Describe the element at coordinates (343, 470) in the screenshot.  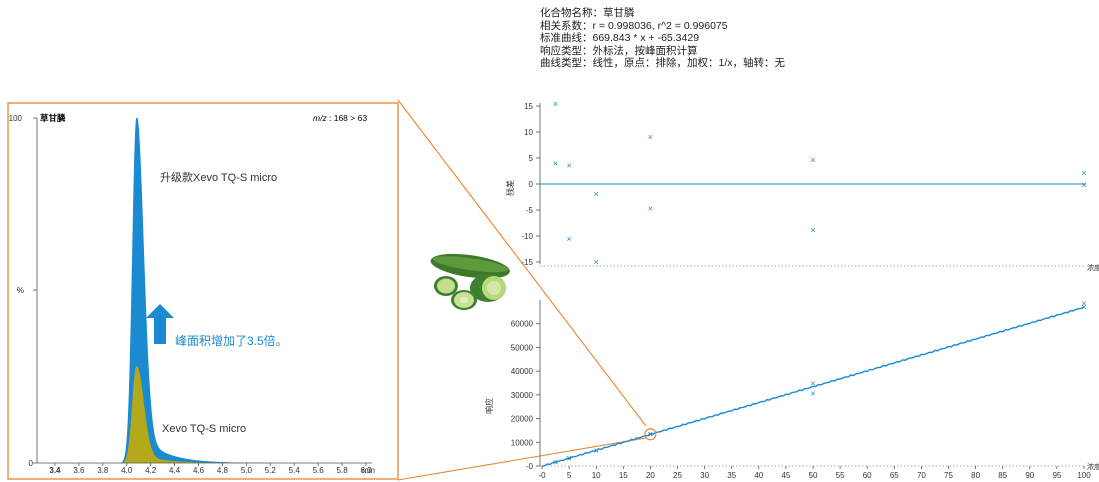
I see `chromatogram-x-tick-label: 5.8` at that location.